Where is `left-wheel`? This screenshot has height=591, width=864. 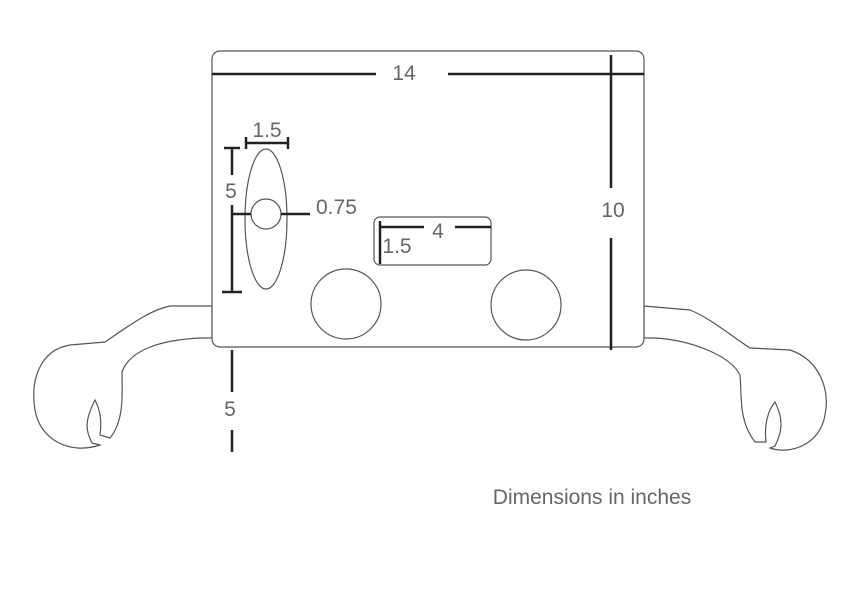 left-wheel is located at coordinates (346, 304).